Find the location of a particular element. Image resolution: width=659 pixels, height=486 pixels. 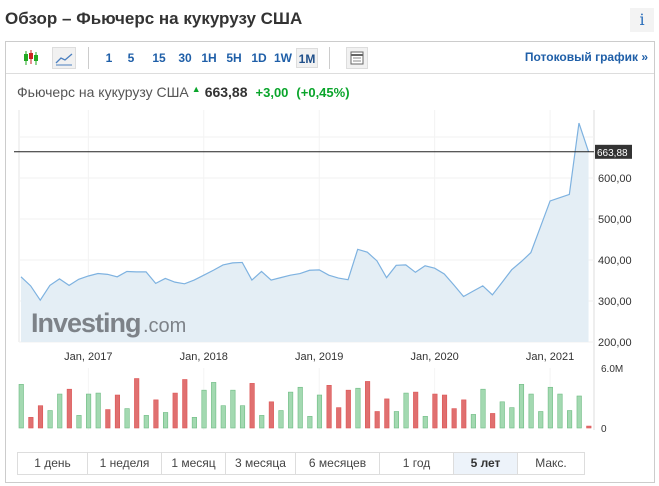

price-change-percent: (+0,45%) is located at coordinates (323, 92).